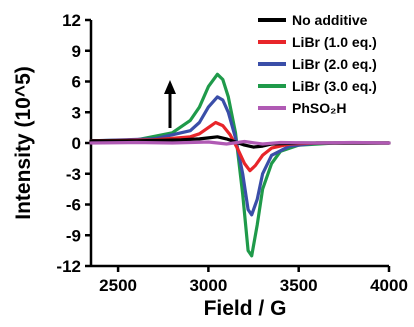  Describe the element at coordinates (334, 42) in the screenshot. I see `legend-label: LiBr (1.0 eq.)` at that location.